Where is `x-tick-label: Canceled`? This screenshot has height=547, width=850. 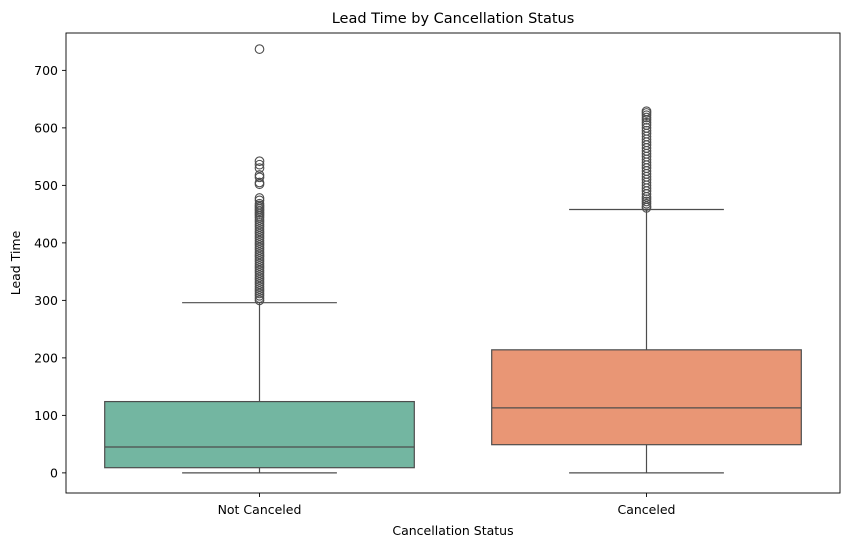 x-tick-label: Canceled is located at coordinates (647, 509).